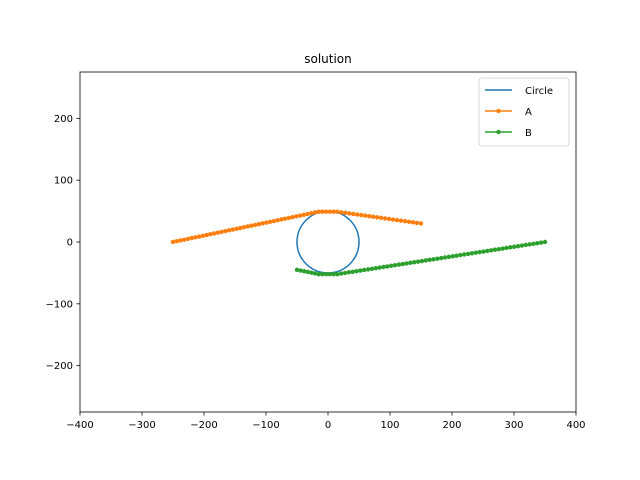 This screenshot has height=480, width=640. I want to click on chart-title: solution, so click(328, 59).